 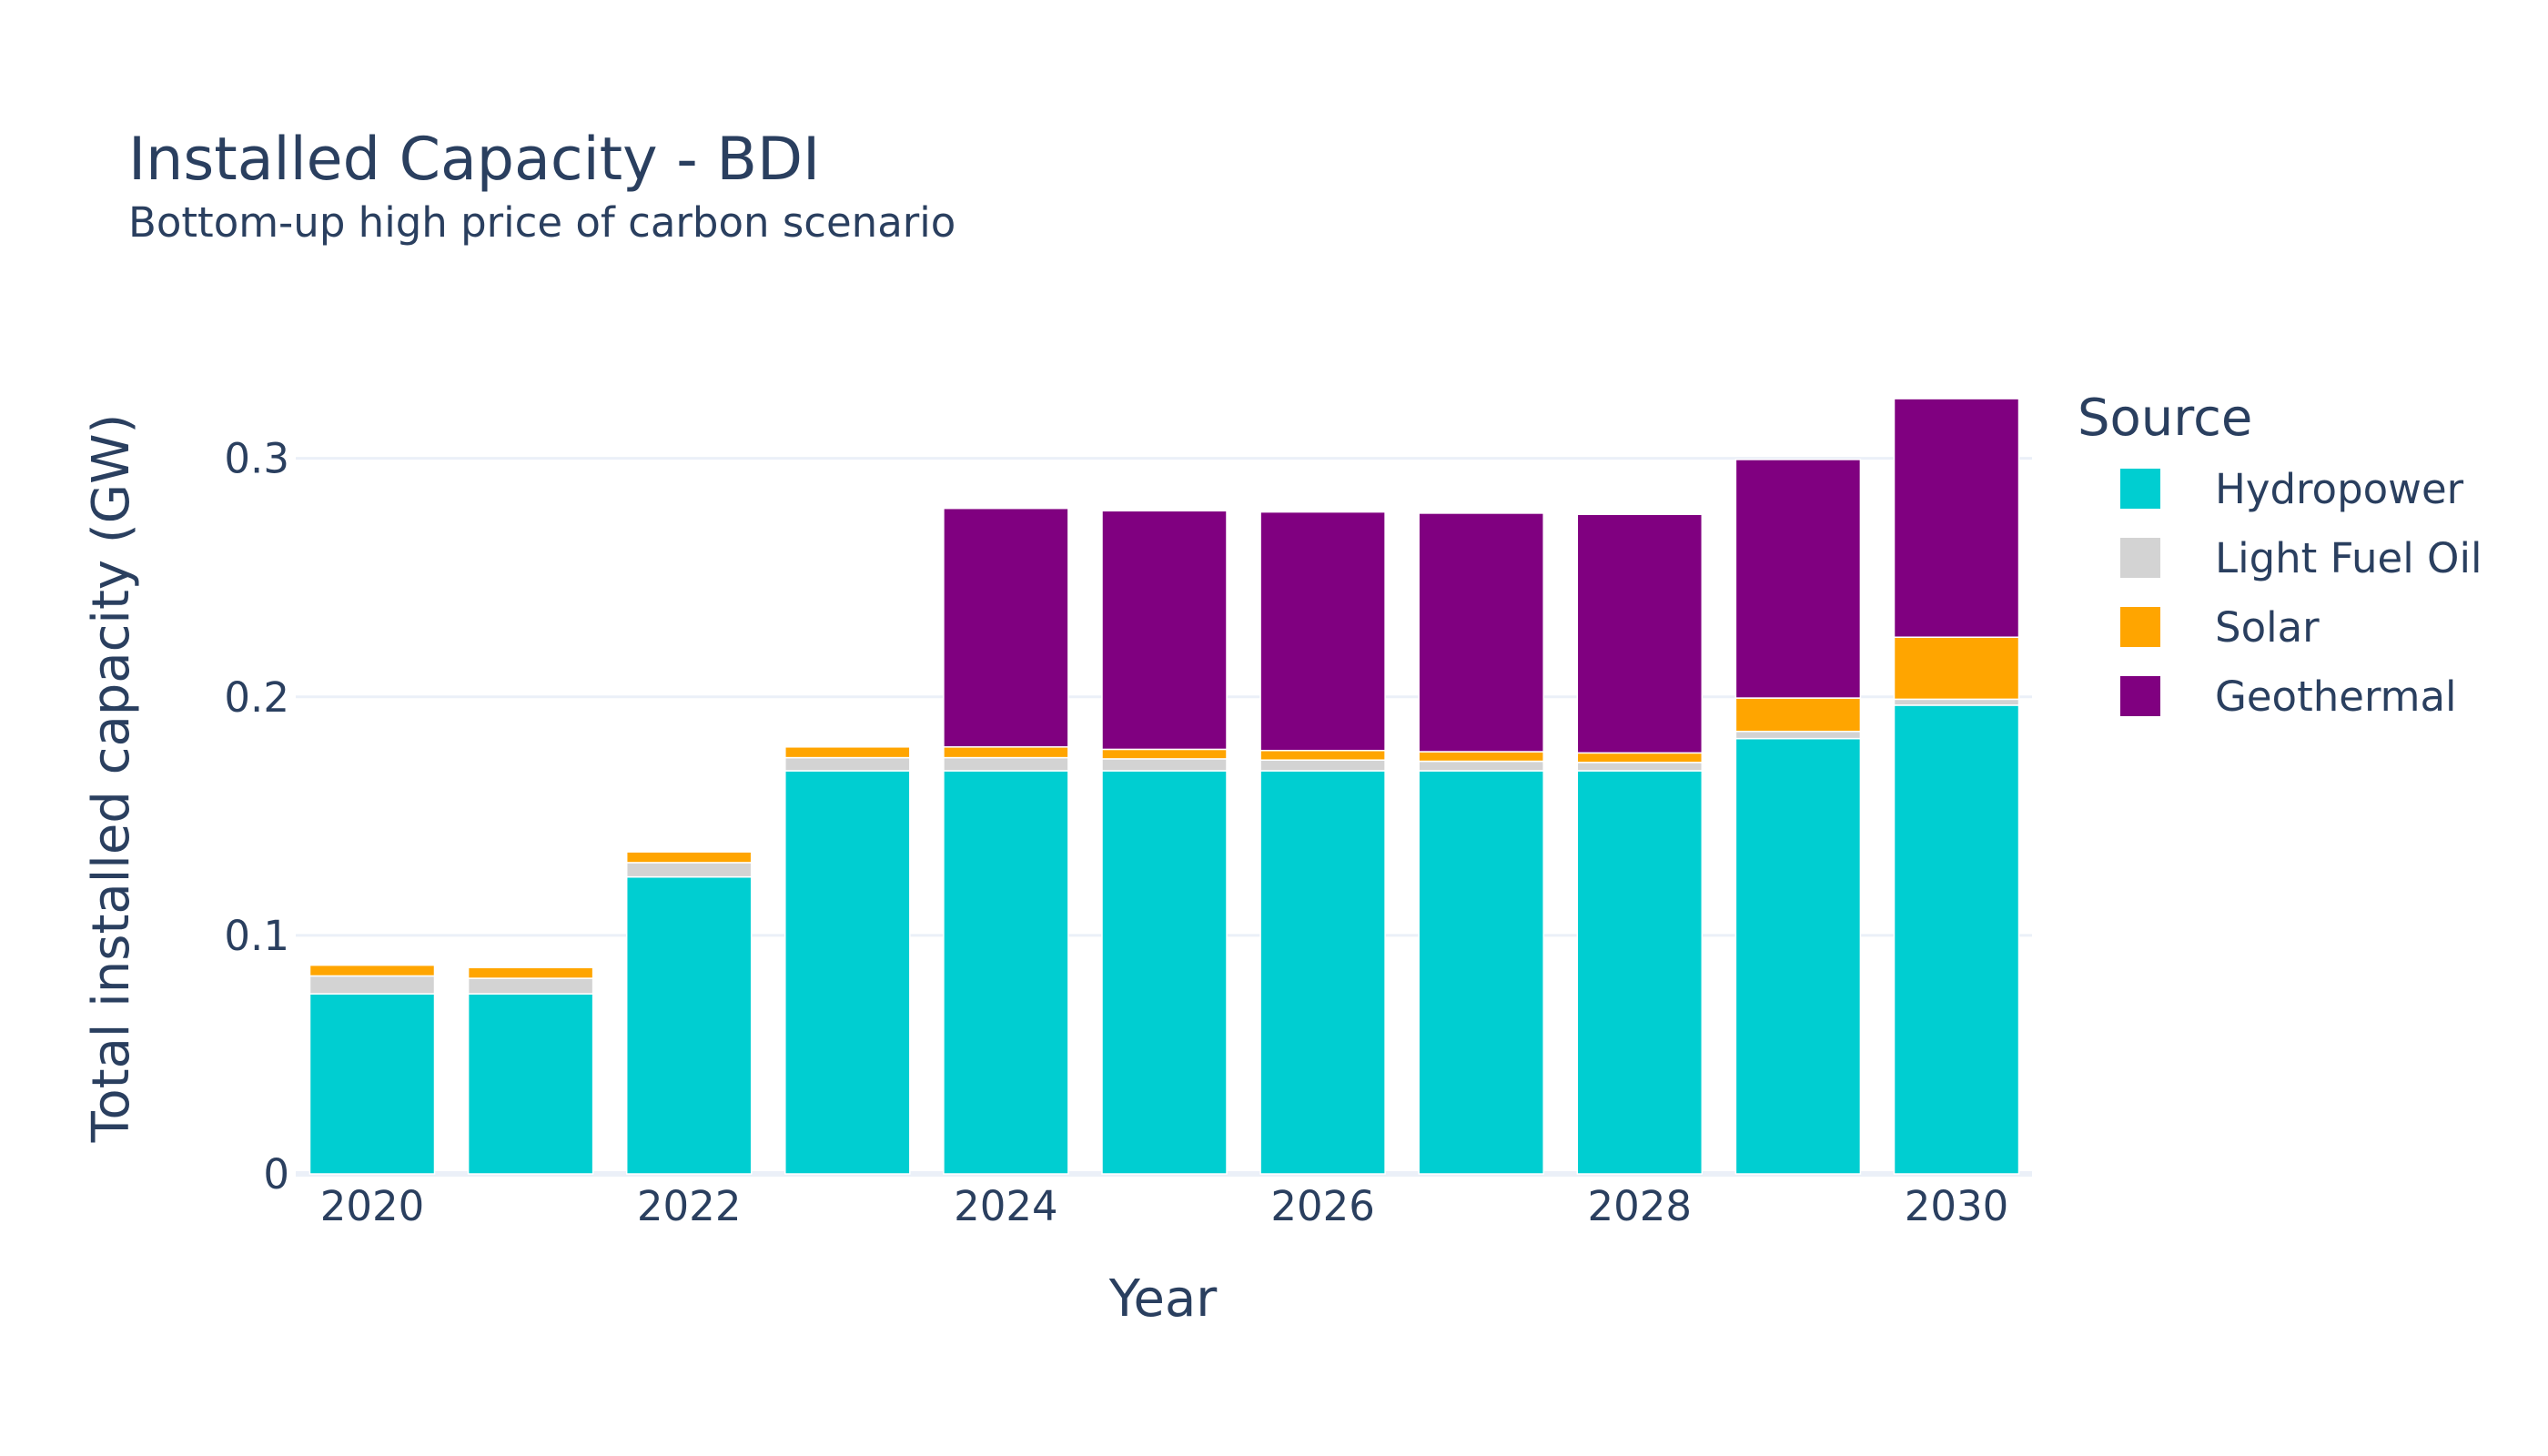 What do you see at coordinates (475, 160) in the screenshot?
I see `chart-title: Installed Capacity - BDI` at bounding box center [475, 160].